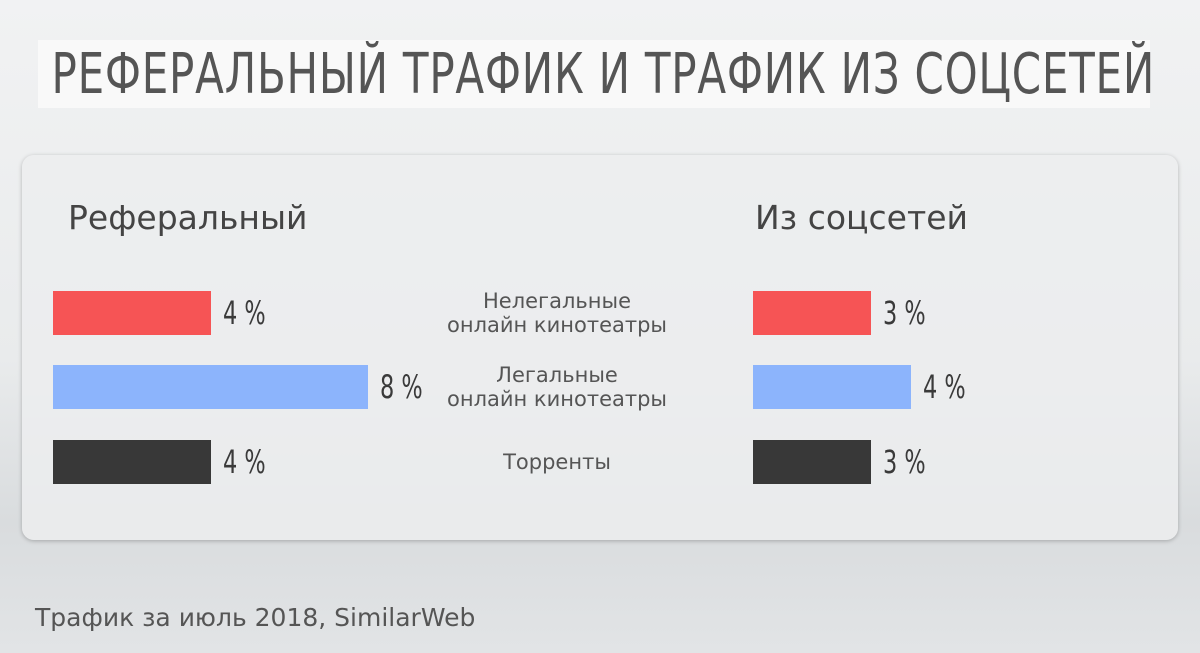  I want to click on title-box: РЕФЕРАЛЬНЫЙ ТРАФИК И ТРАФИК ИЗ СОЦСЕТЕЙ, so click(596, 74).